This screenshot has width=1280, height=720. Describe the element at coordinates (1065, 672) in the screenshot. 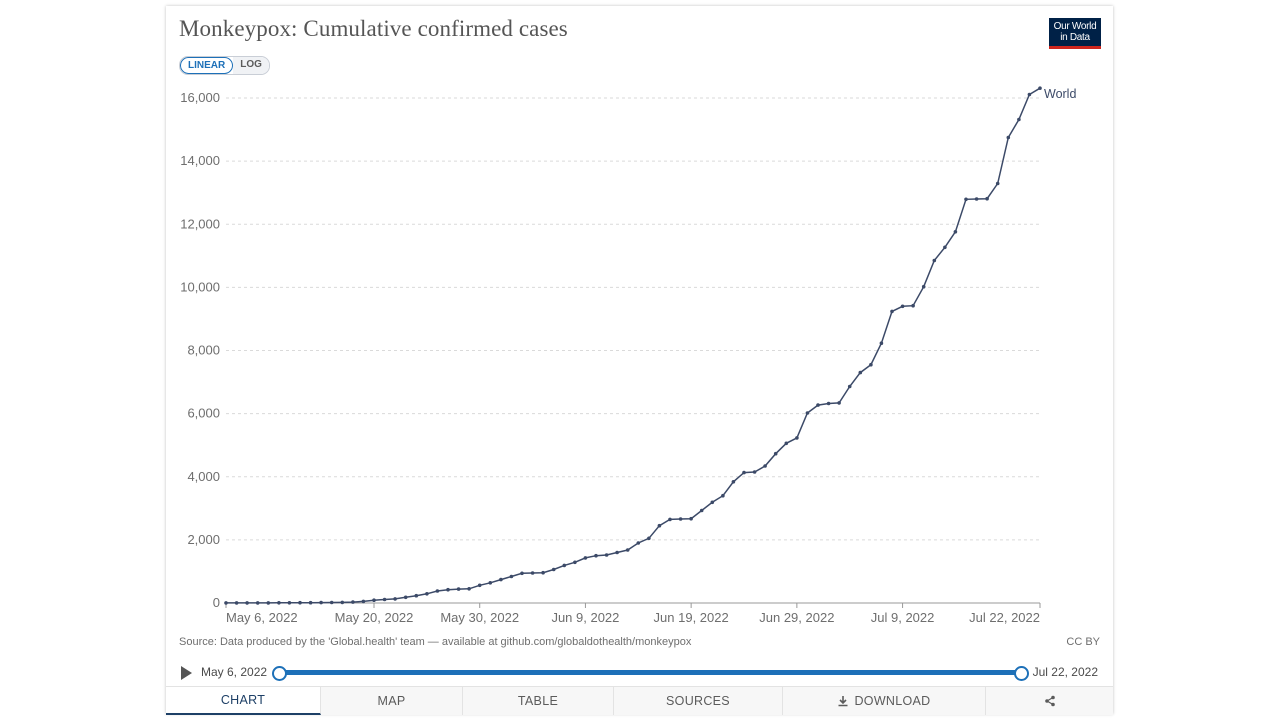

I see `timeline-end-label: Jul 22, 2022` at that location.